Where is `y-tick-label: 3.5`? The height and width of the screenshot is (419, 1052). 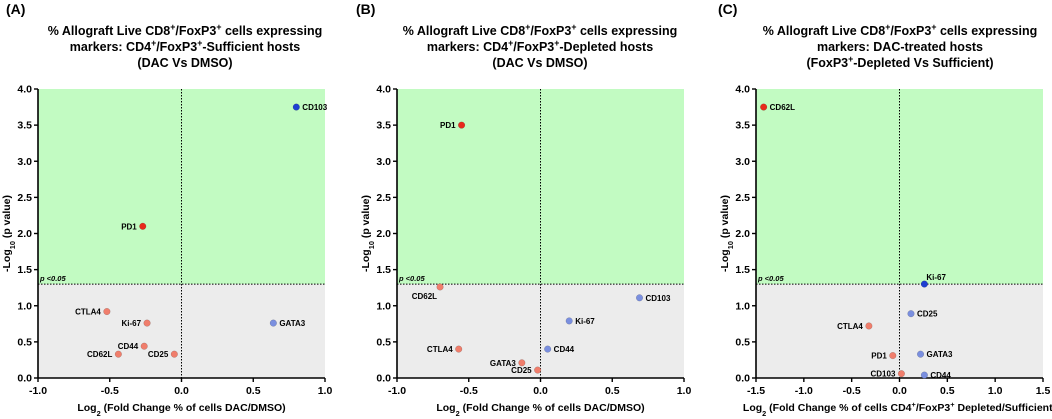
y-tick-label: 3.5 is located at coordinates (383, 126).